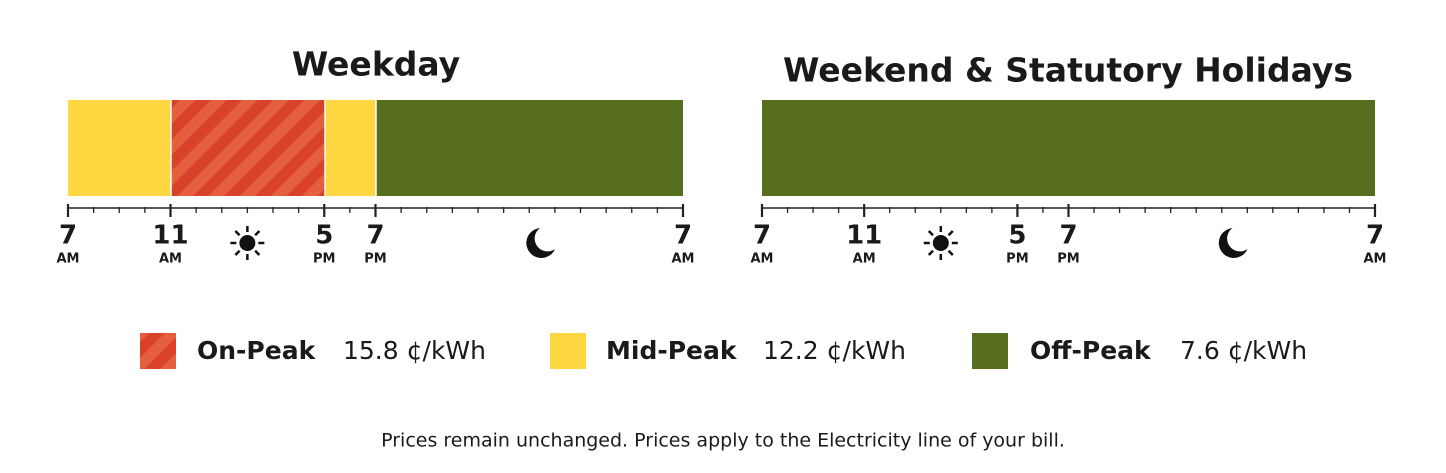 The height and width of the screenshot is (473, 1446). I want to click on legend-name: Mid-Peak, so click(672, 350).